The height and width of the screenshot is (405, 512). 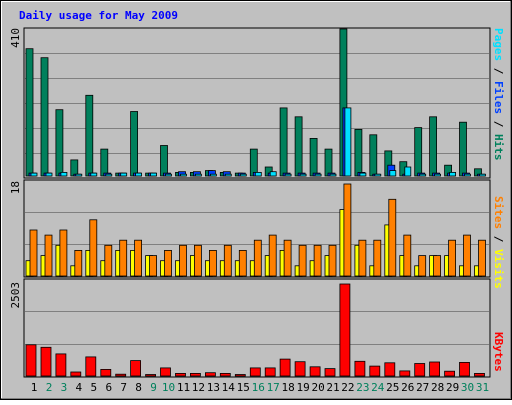 I want to click on day-label: 12, so click(x=198, y=387).